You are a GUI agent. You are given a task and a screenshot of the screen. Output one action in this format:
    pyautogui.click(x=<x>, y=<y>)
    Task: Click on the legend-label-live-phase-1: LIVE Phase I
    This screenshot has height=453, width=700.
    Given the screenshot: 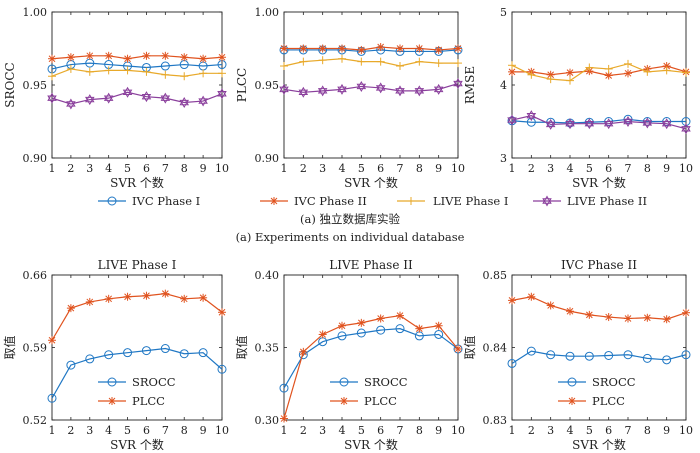 What is the action you would take?
    pyautogui.click(x=470, y=201)
    